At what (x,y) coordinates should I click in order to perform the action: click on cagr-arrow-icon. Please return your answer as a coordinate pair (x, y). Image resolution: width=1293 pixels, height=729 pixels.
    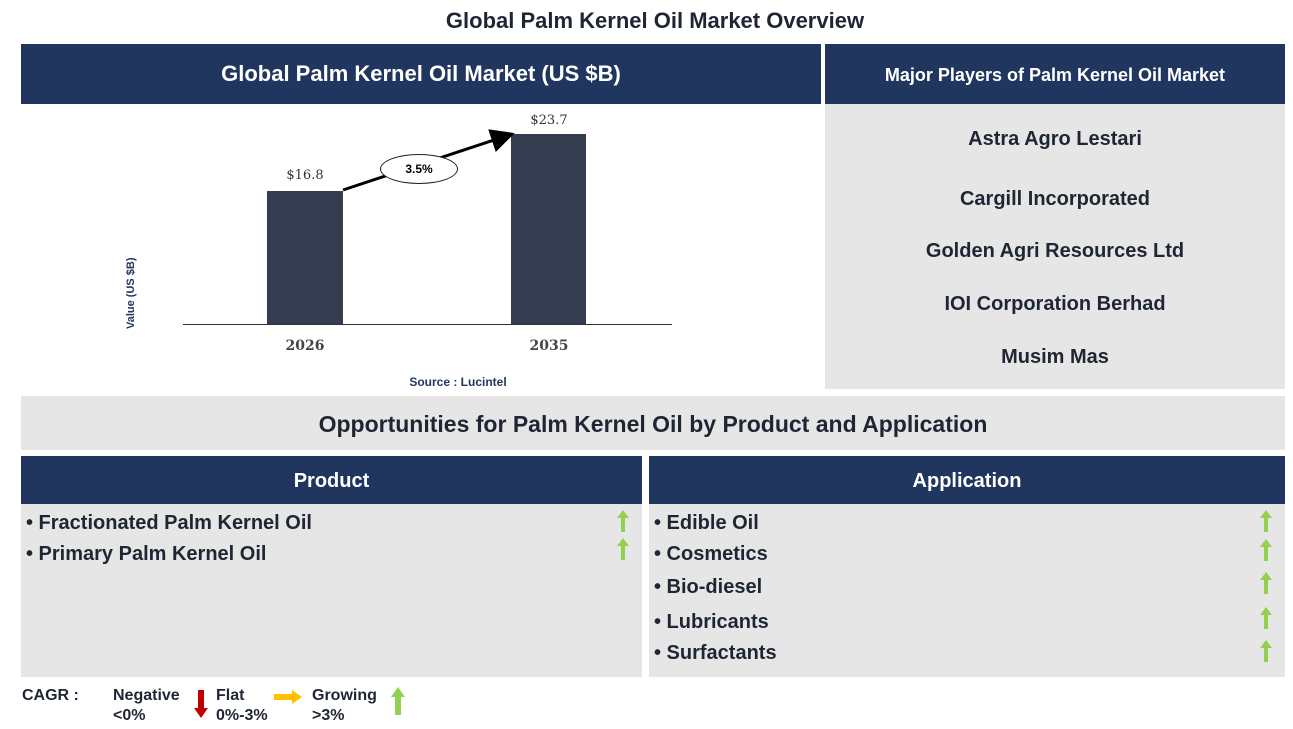
    Looking at the image, I should click on (428, 160).